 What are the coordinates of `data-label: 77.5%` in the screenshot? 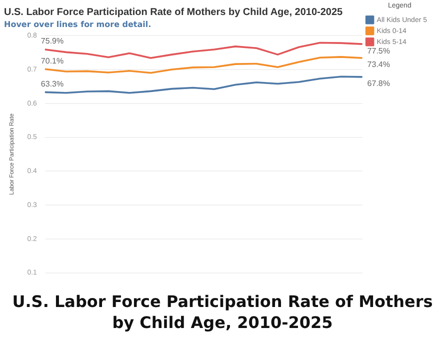 It's located at (378, 51).